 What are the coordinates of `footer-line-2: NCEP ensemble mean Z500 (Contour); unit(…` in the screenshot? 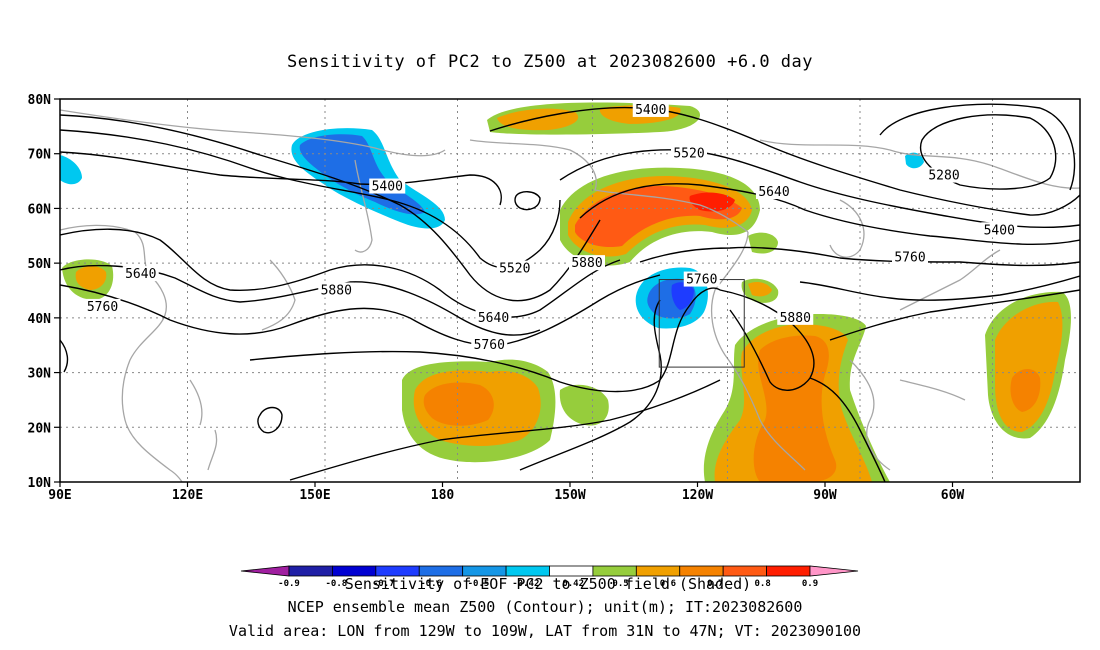 It's located at (545, 607).